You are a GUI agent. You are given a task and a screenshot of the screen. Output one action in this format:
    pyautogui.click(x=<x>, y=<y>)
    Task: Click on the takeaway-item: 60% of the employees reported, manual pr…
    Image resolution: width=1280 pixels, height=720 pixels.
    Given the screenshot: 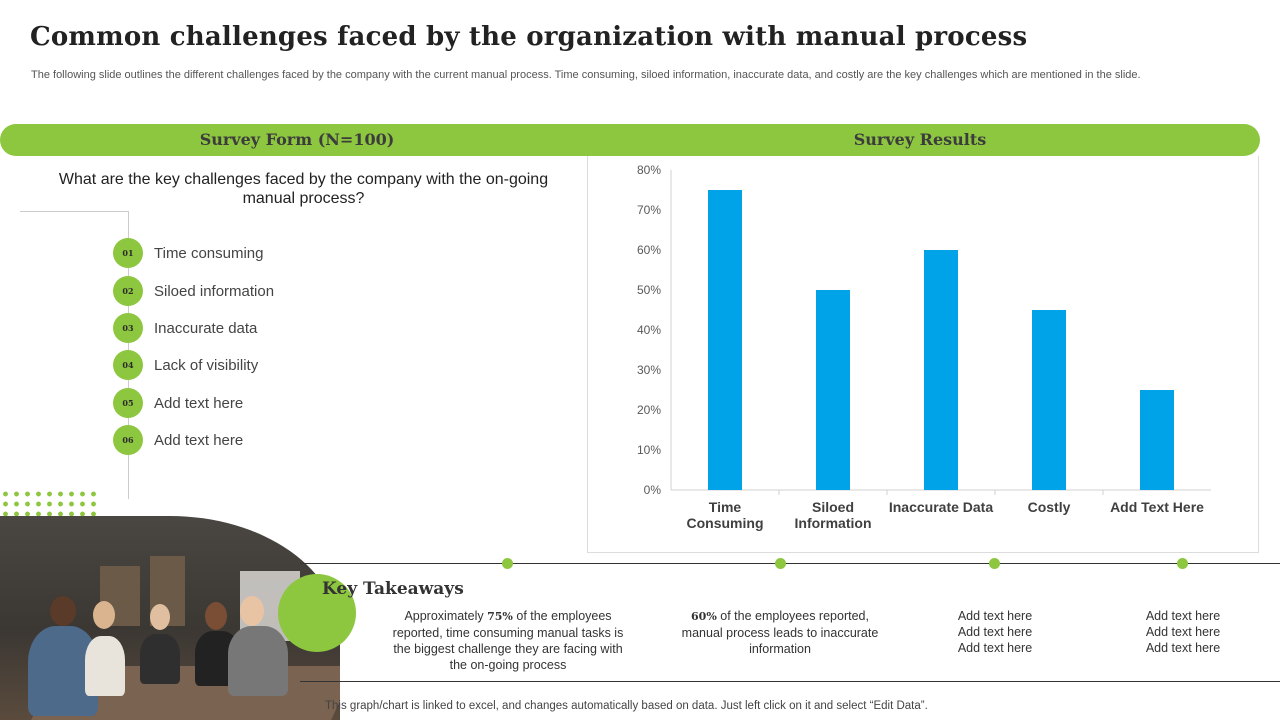 What is the action you would take?
    pyautogui.click(x=780, y=632)
    